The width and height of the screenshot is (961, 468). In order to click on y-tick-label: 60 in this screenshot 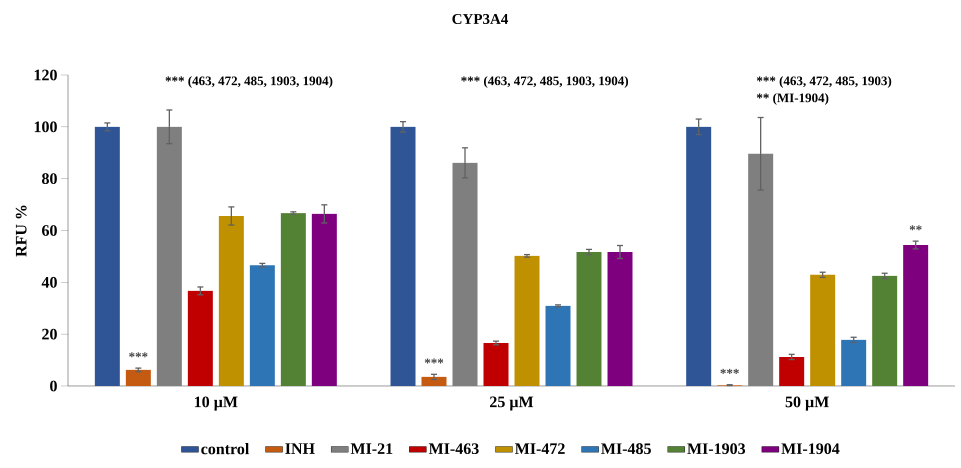, I will do `click(49, 230)`.